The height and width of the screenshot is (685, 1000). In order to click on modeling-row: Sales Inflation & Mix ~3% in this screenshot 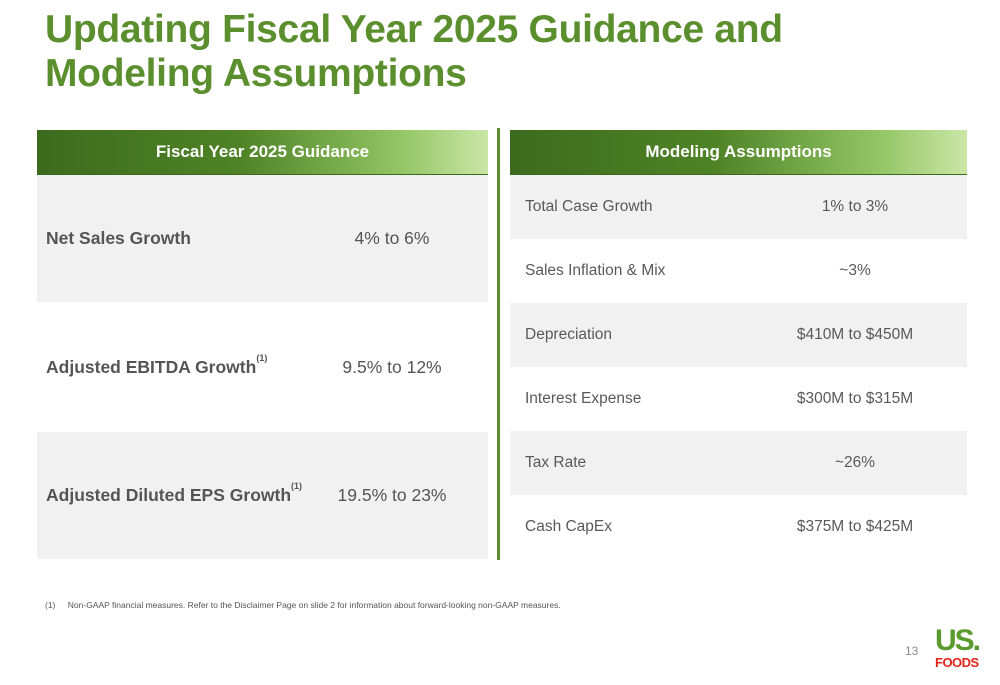, I will do `click(738, 271)`.